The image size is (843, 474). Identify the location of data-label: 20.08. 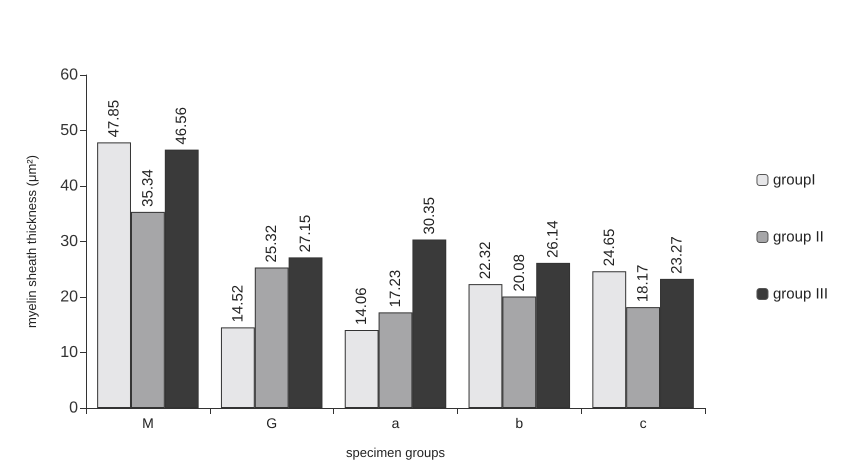
(519, 273).